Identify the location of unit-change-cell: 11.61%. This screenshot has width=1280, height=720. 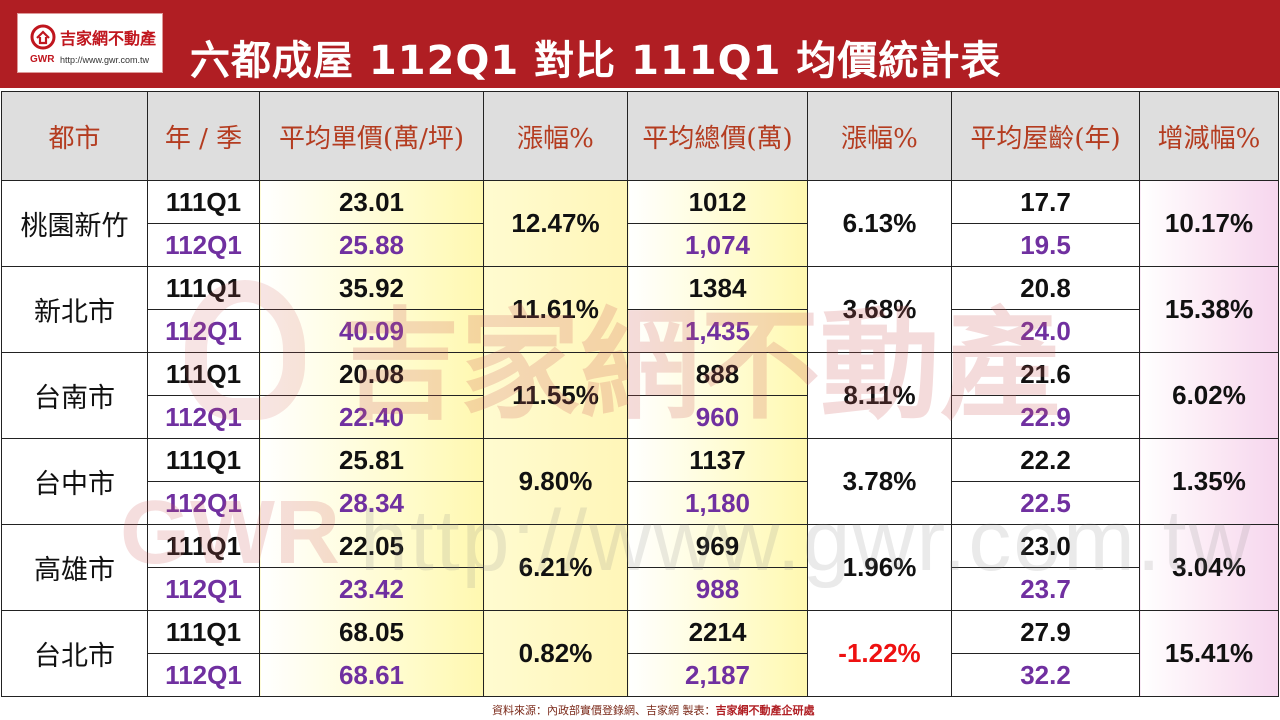
(555, 309).